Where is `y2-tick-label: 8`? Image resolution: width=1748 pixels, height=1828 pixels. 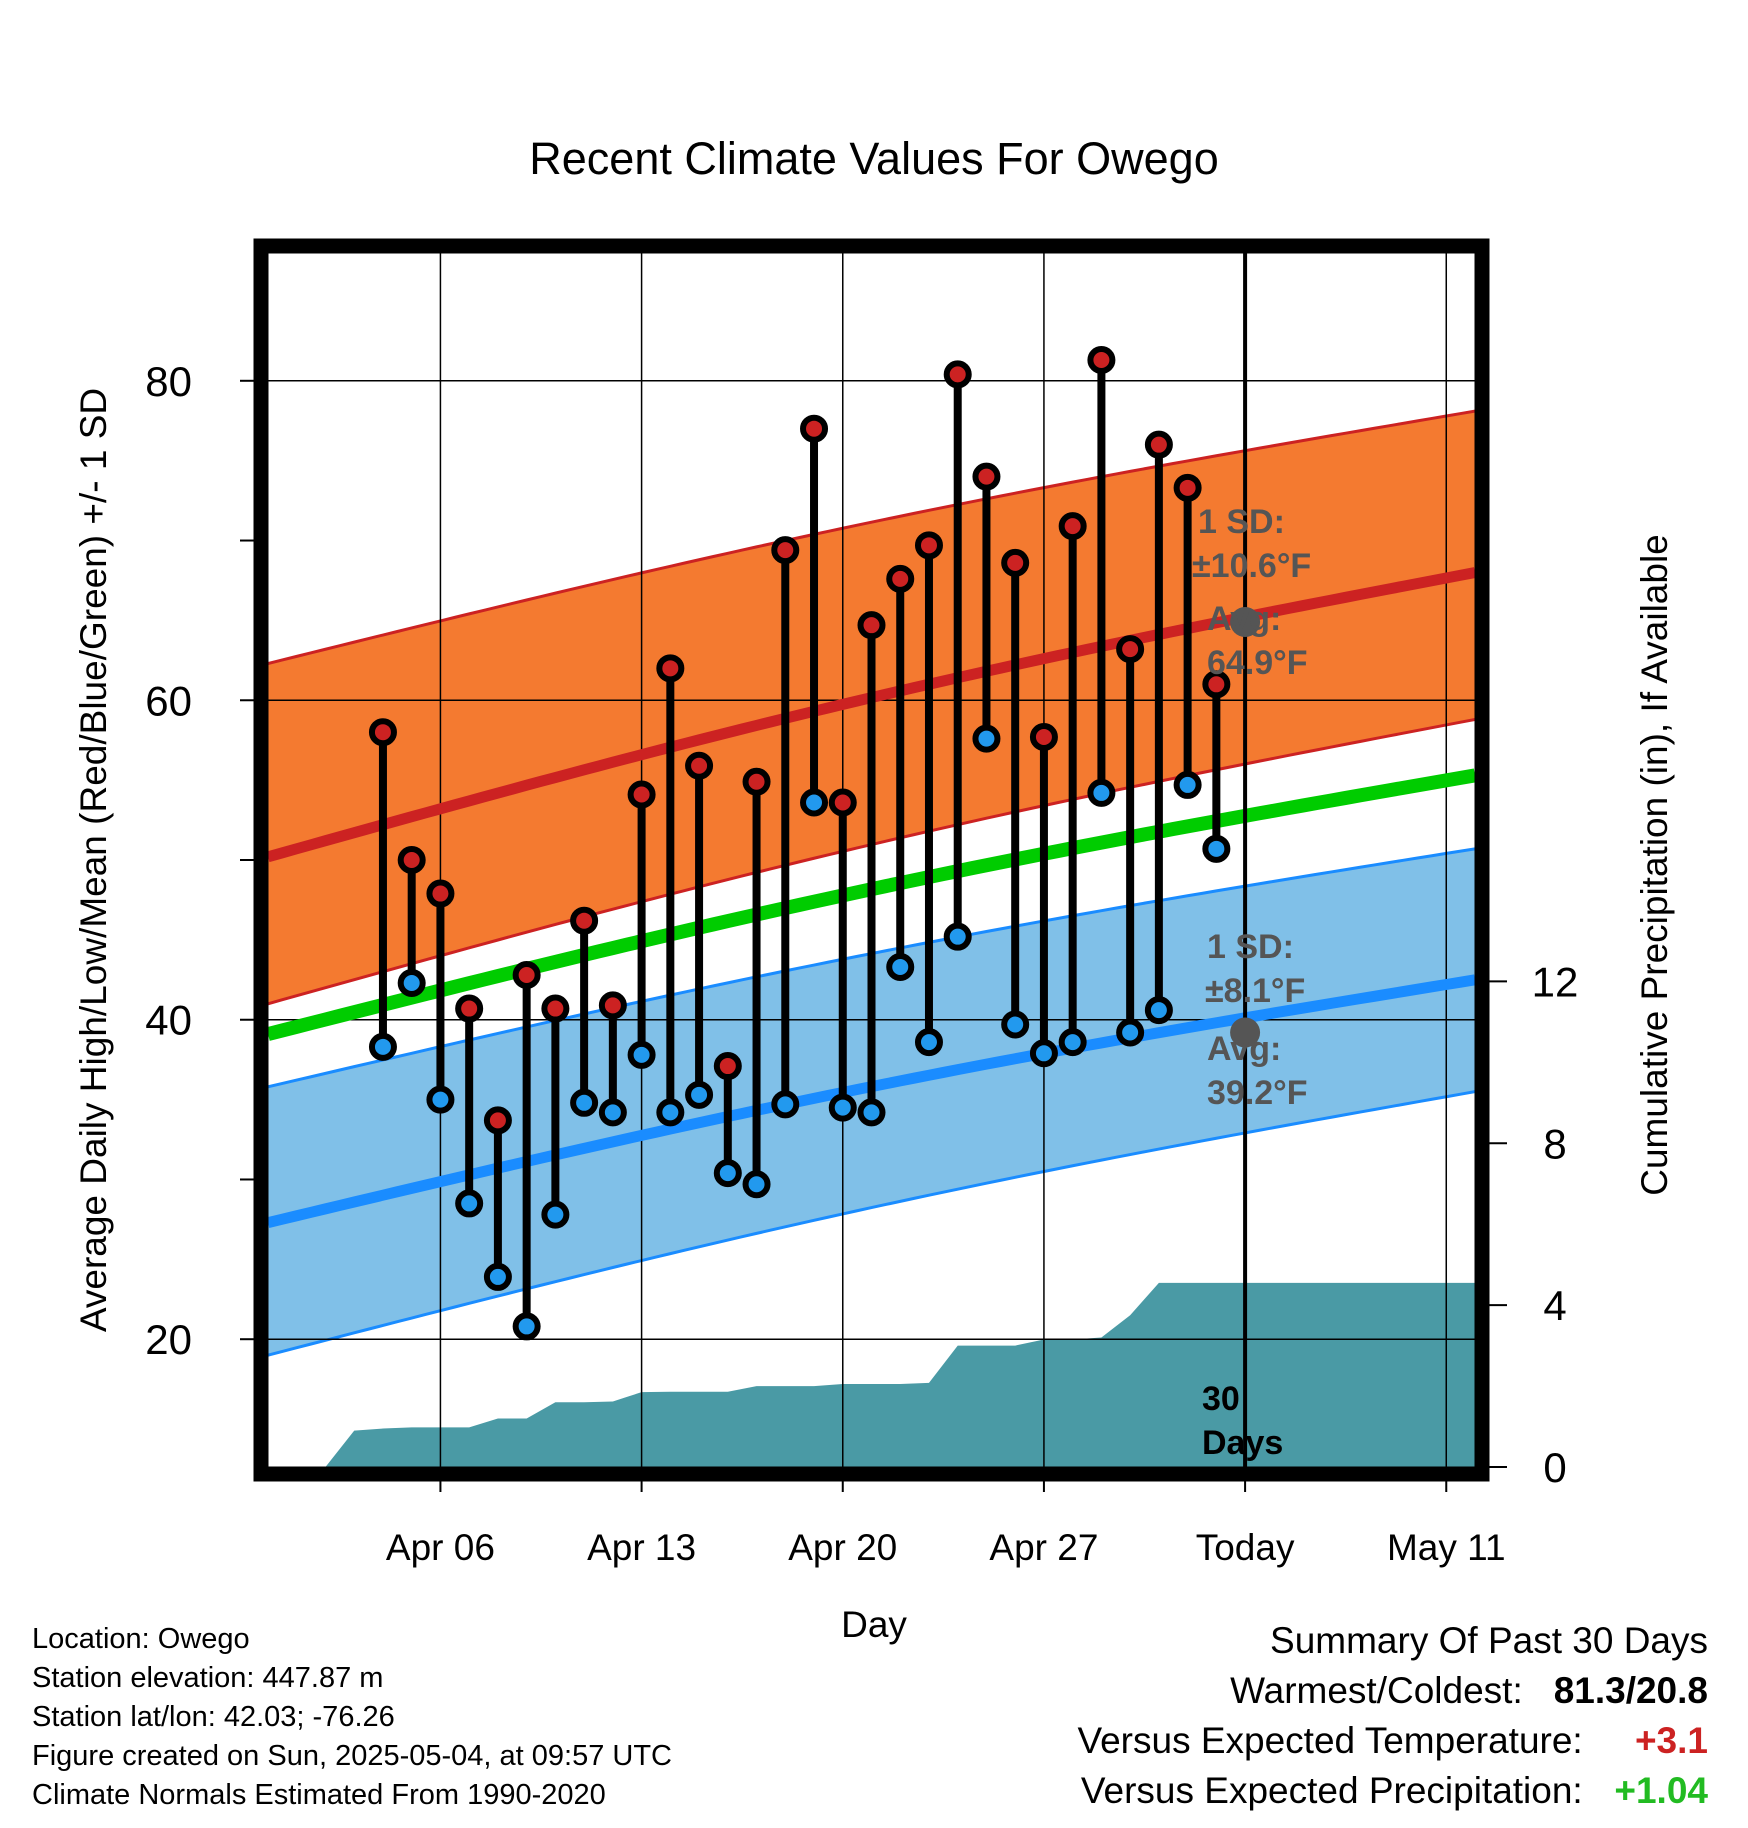
y2-tick-label: 8 is located at coordinates (1554, 1143).